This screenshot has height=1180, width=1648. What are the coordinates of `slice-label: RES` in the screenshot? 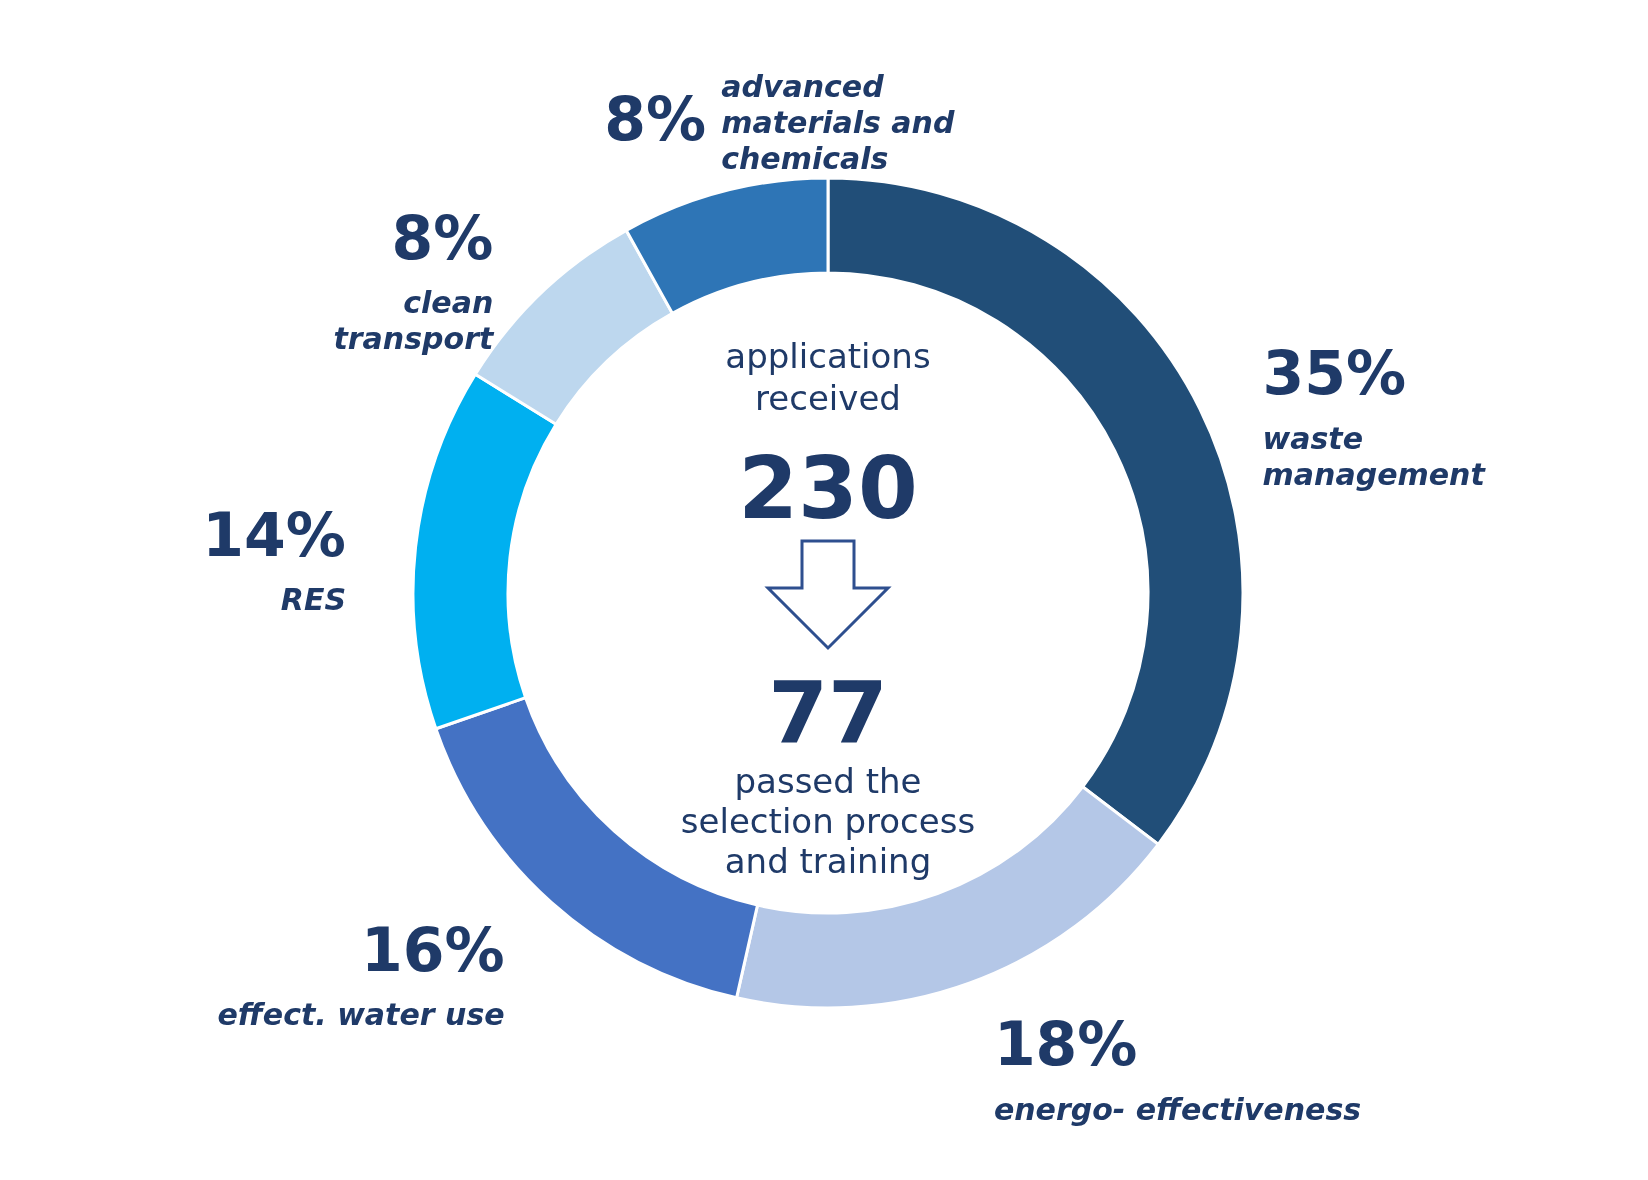 It's located at (313, 599).